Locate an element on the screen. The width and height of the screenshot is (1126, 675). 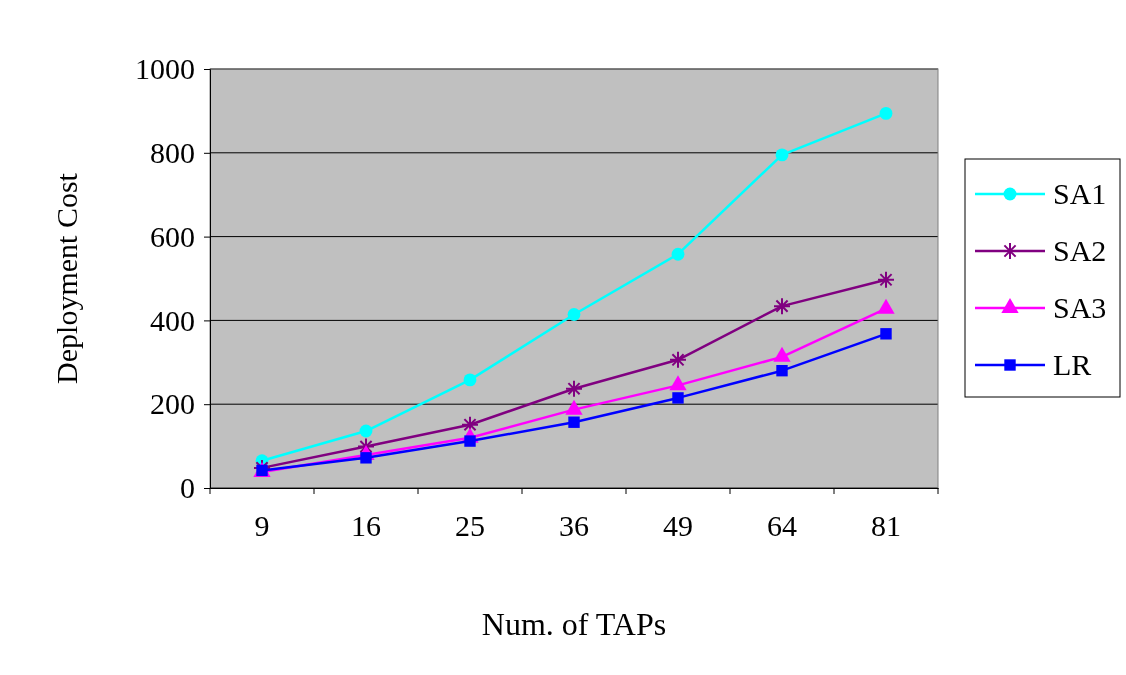
legend-label: LR is located at coordinates (1072, 364).